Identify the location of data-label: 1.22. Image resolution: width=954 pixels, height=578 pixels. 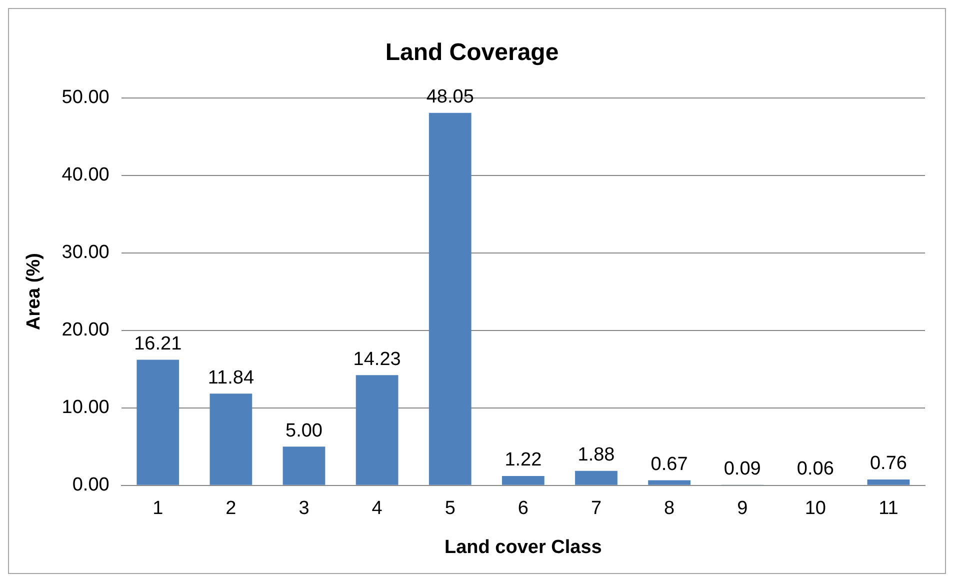
(523, 460).